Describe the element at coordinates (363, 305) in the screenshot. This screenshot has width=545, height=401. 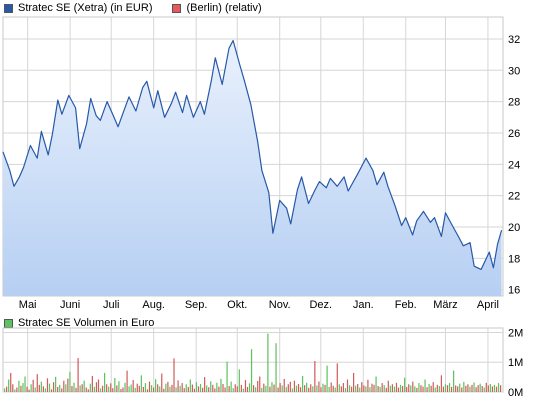
I see `x-tick-label: Jan.` at that location.